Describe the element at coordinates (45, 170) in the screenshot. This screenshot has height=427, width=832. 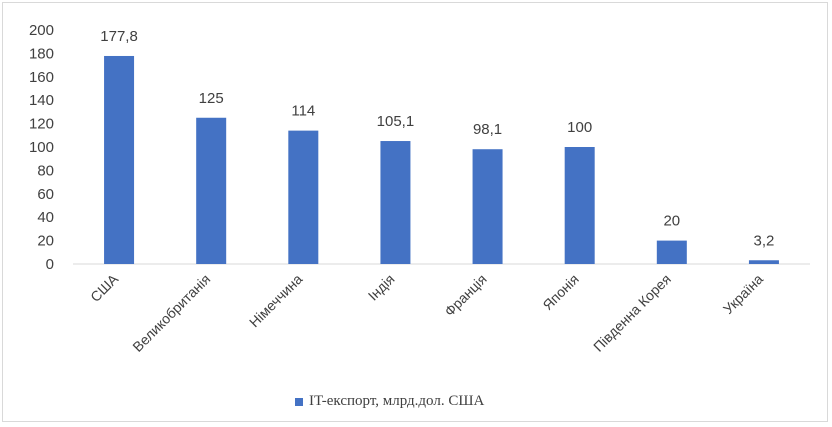
I see `y-tick-label: 80` at that location.